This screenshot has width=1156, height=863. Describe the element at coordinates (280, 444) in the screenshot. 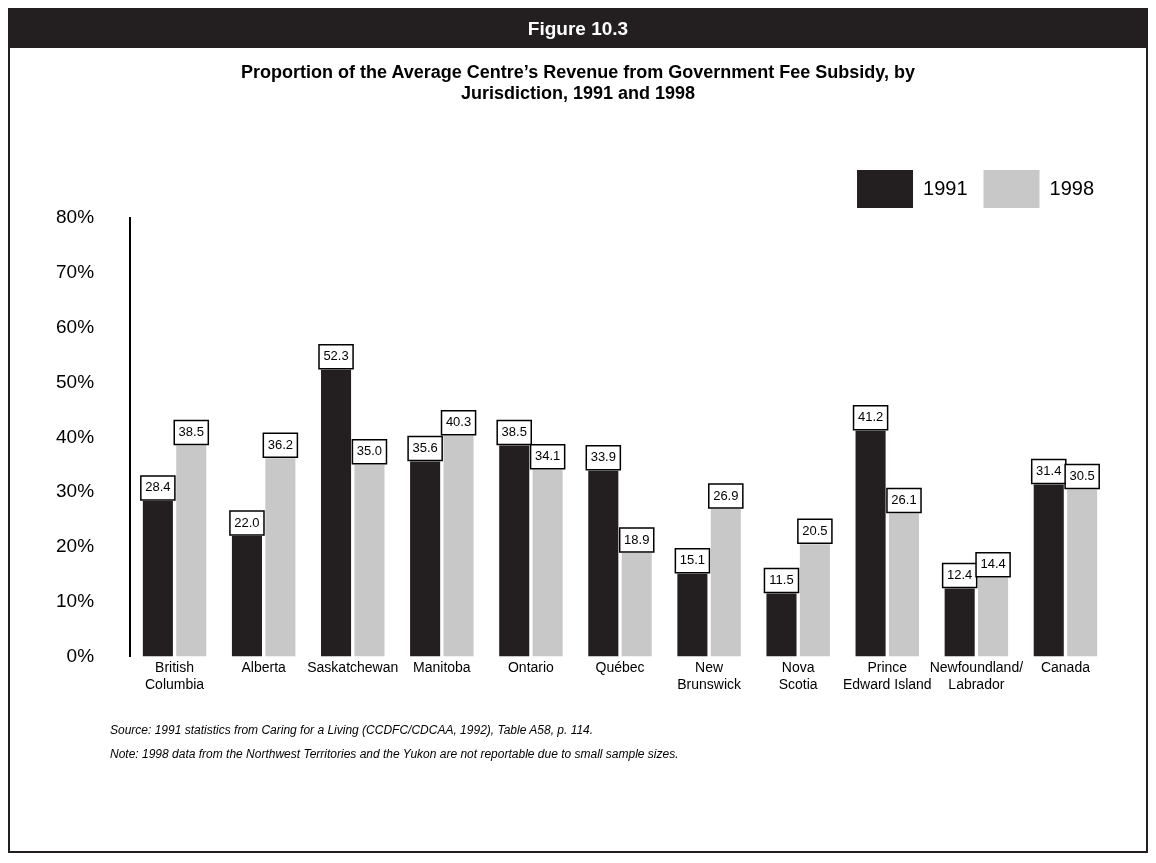

I see `data-label: 36.2` at that location.